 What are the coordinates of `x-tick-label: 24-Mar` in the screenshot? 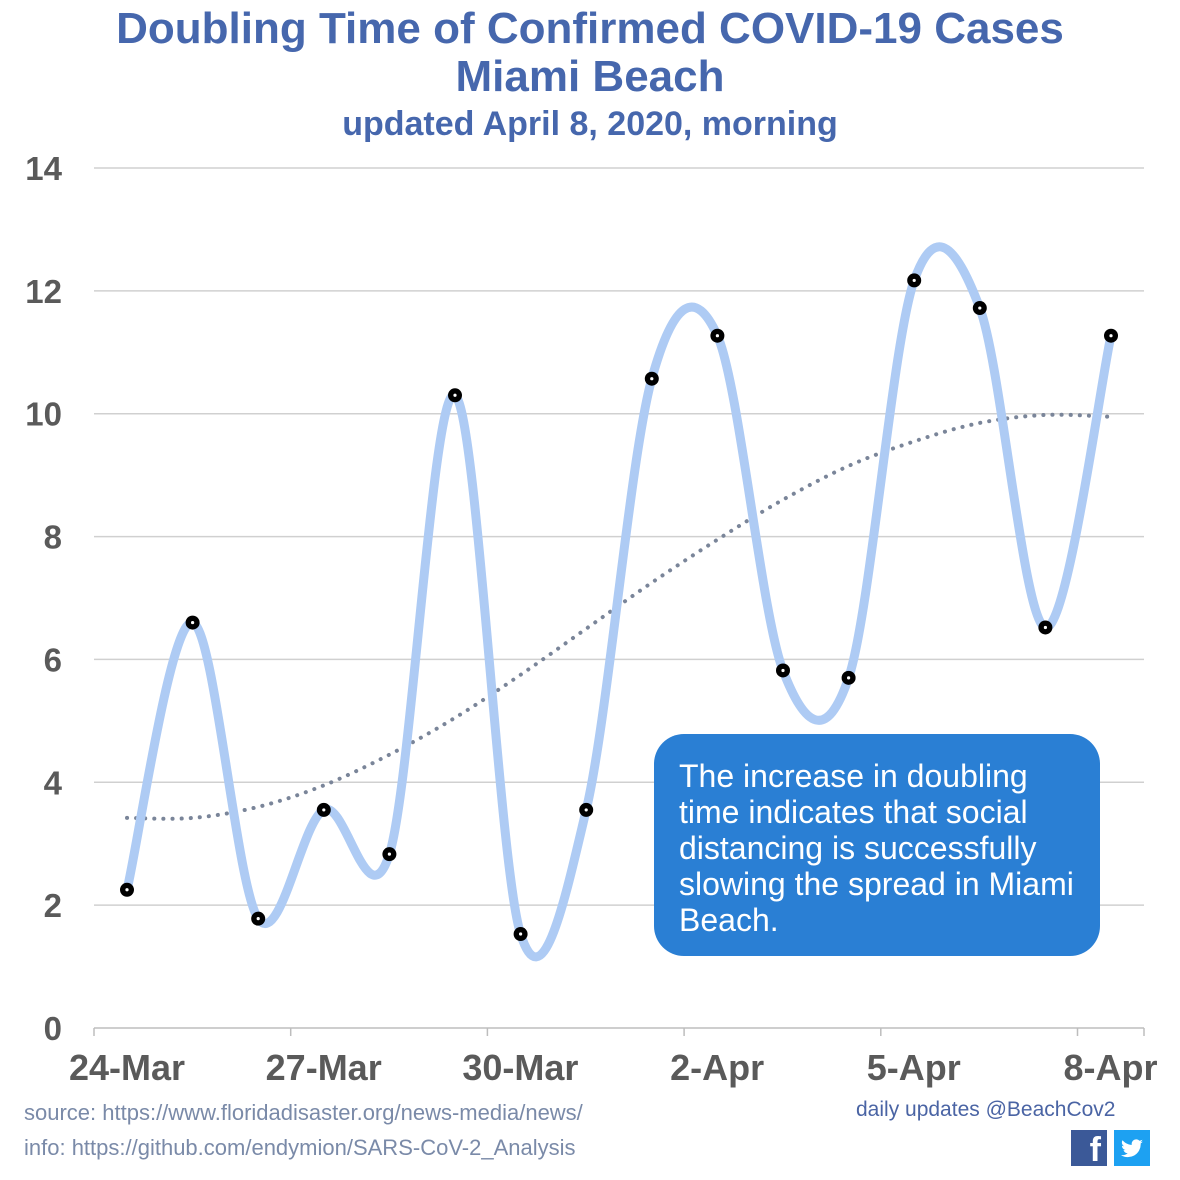 It's located at (127, 1067).